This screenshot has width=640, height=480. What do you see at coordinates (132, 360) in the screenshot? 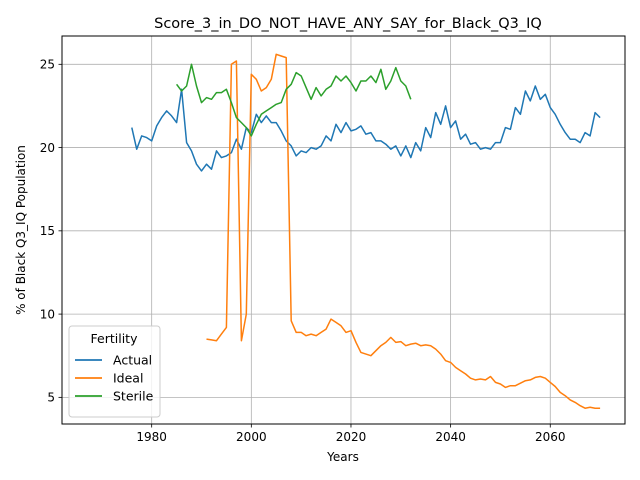
I see `legend-label-actual: Actual` at bounding box center [132, 360].